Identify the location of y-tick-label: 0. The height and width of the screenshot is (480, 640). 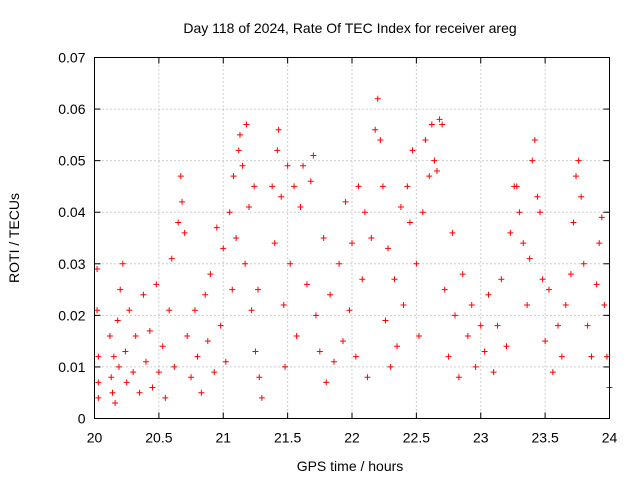
(82, 419).